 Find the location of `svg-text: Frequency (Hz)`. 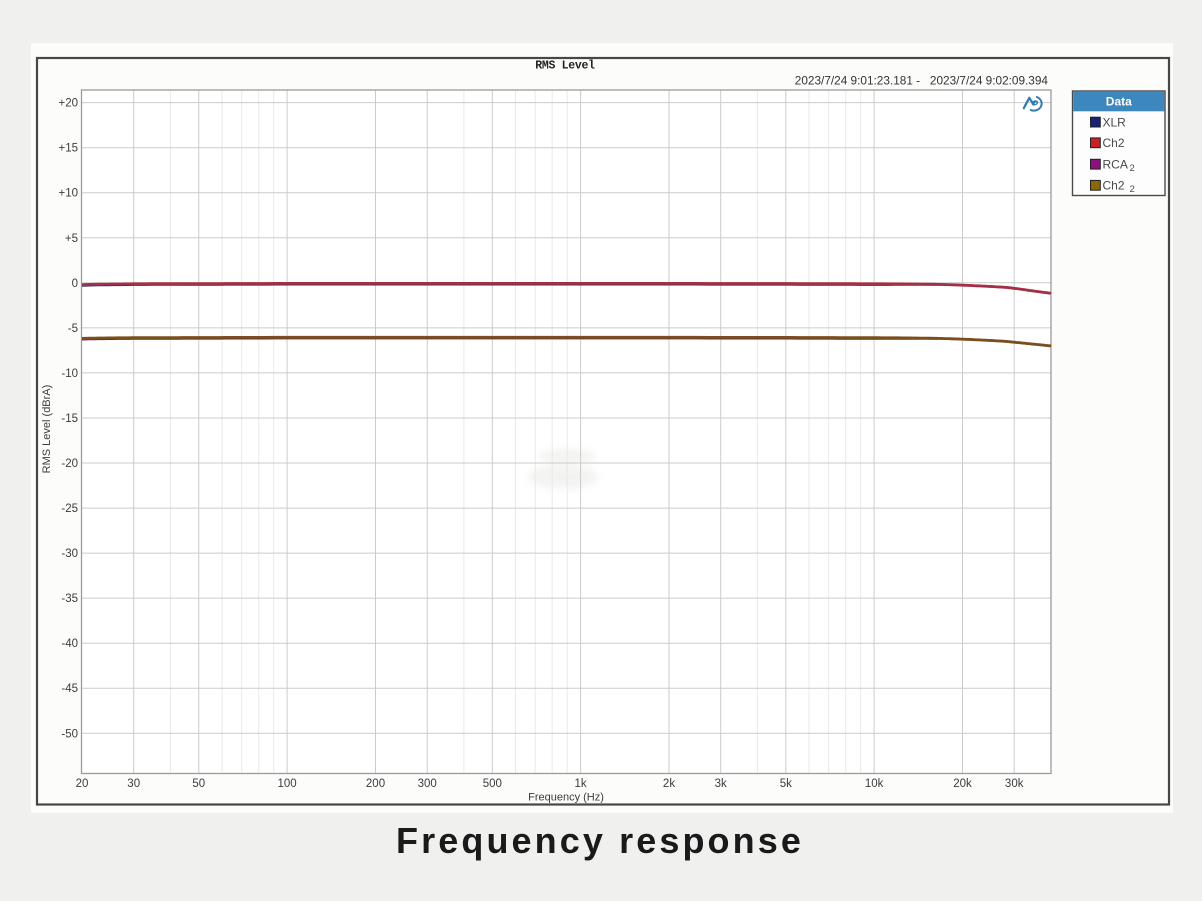

svg-text: Frequency (Hz) is located at coordinates (566, 798).